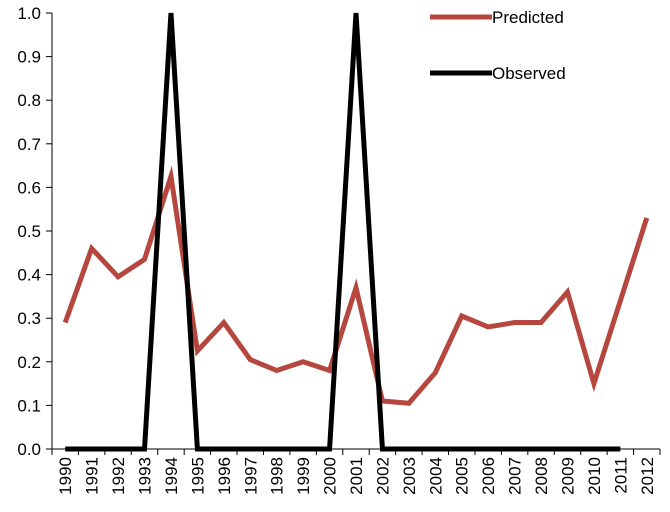  Describe the element at coordinates (303, 476) in the screenshot. I see `x-tick-label: 1999` at that location.